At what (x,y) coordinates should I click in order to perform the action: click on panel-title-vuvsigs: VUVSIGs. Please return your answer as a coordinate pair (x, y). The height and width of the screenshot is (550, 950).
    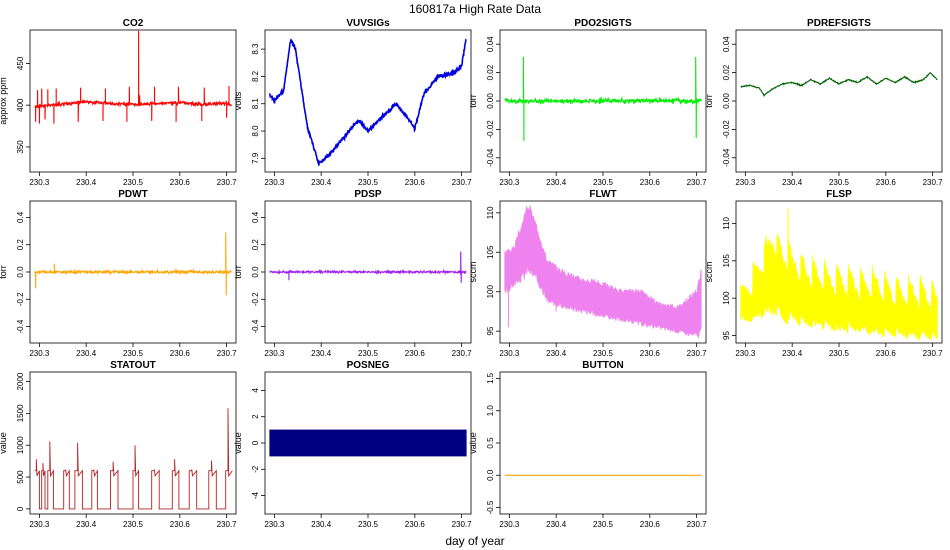
    Looking at the image, I should click on (368, 23).